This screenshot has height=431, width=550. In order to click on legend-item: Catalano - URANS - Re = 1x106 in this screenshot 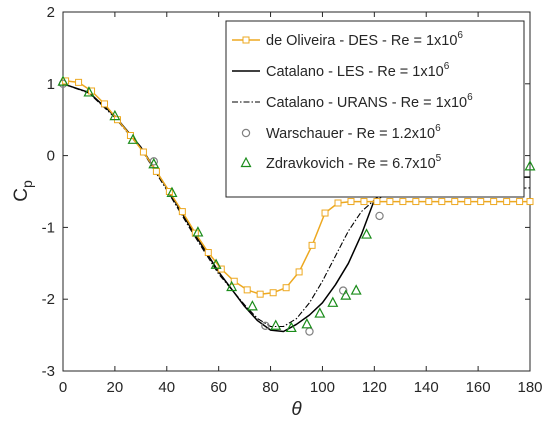, I will do `click(352, 101)`.